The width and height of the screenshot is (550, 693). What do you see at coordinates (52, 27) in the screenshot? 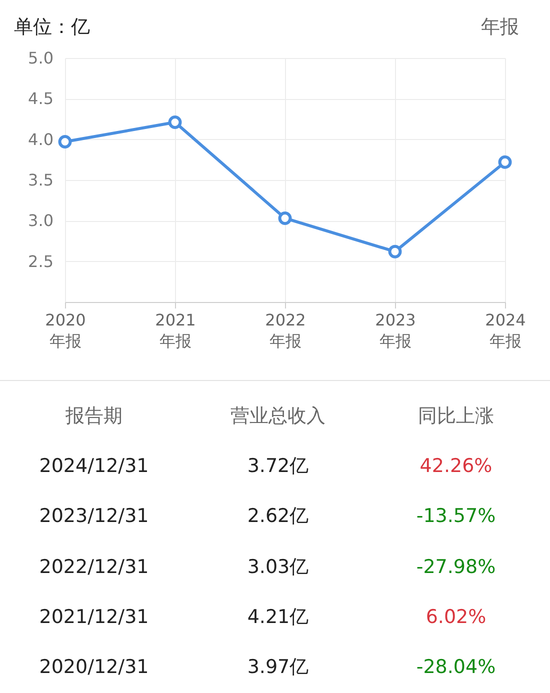
I see `y-axis-title: 单位：亿` at bounding box center [52, 27].